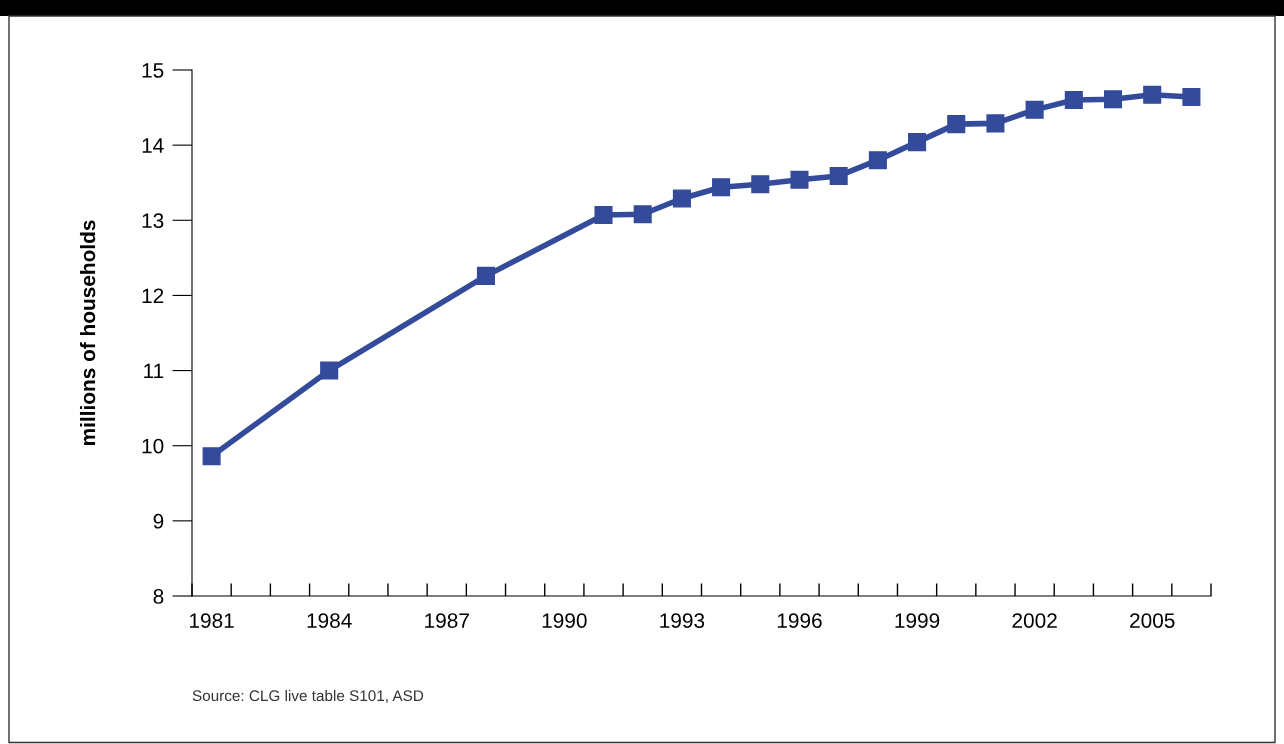 This screenshot has width=1284, height=744. I want to click on y-tick-label: 10, so click(153, 446).